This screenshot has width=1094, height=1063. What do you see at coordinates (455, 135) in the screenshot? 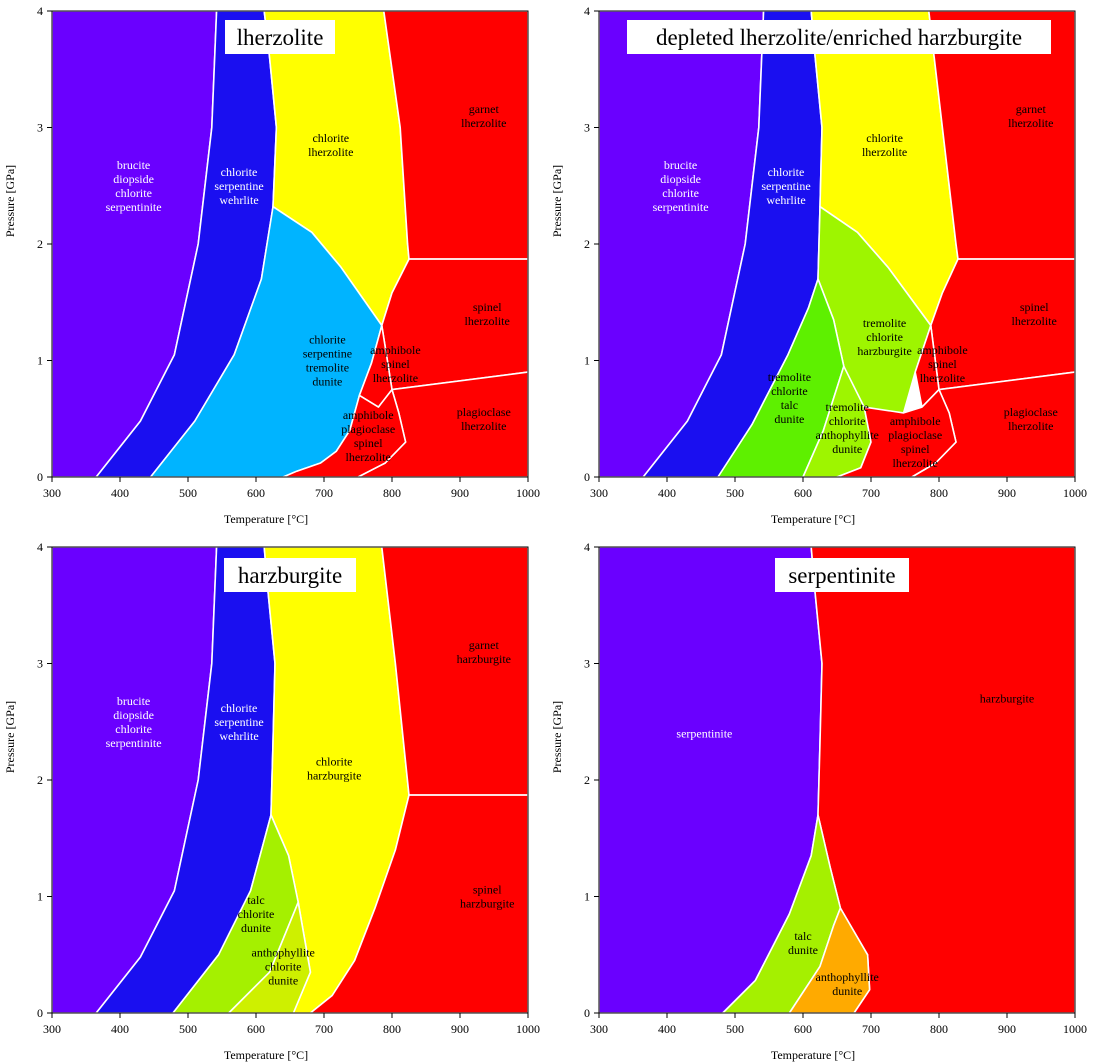
I see `field-garnet-lherzolite` at bounding box center [455, 135].